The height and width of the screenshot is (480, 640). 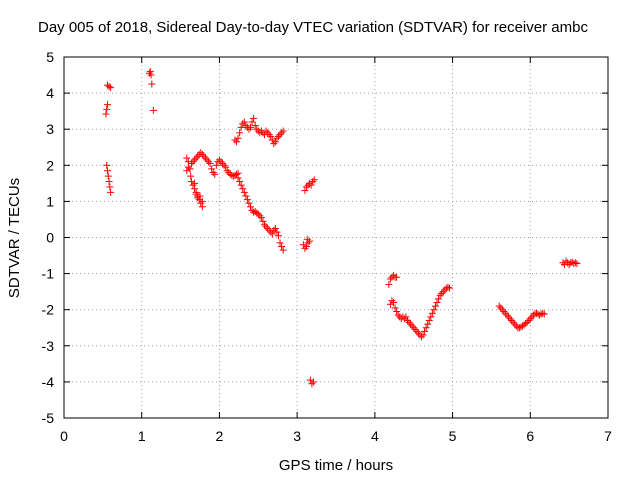 I want to click on y-tick-label: -5, so click(x=48, y=418).